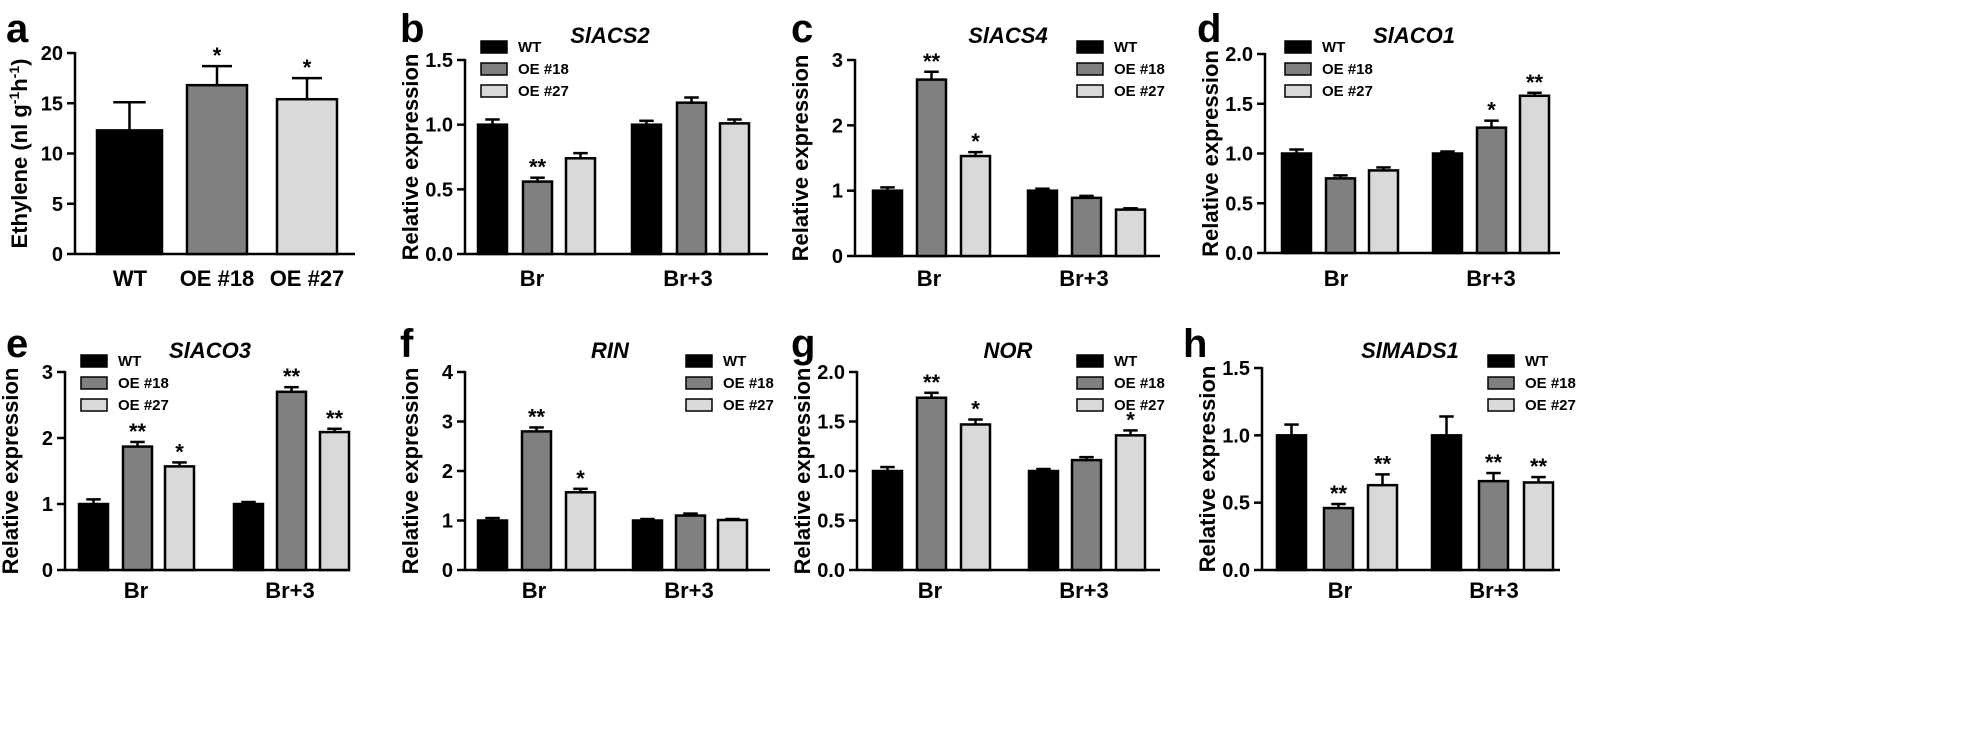 The height and width of the screenshot is (751, 1966). What do you see at coordinates (52, 155) in the screenshot?
I see `y-tick-label: 10` at bounding box center [52, 155].